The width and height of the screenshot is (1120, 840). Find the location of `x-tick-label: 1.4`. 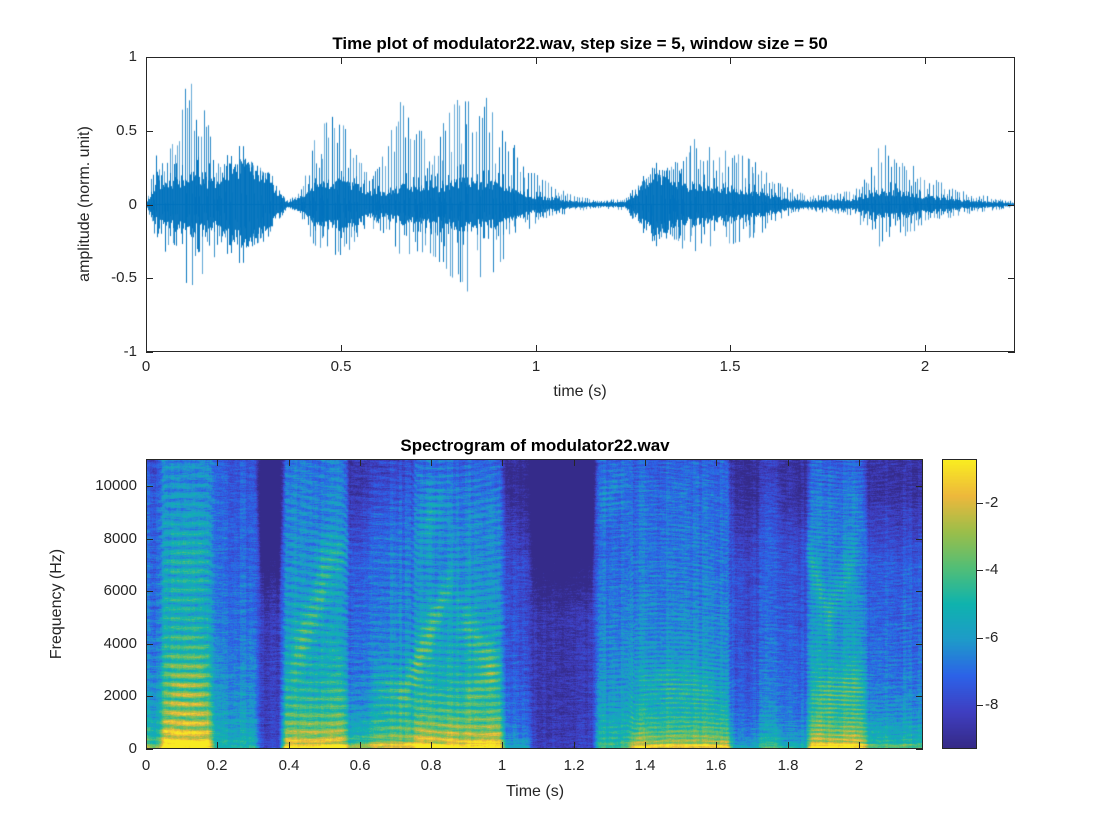

x-tick-label: 1.4 is located at coordinates (645, 765).